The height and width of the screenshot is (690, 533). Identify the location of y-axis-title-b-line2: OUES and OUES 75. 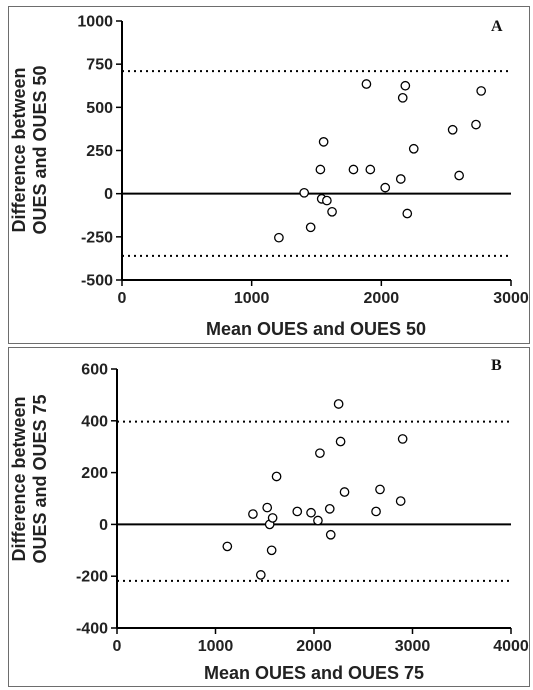
(40, 478).